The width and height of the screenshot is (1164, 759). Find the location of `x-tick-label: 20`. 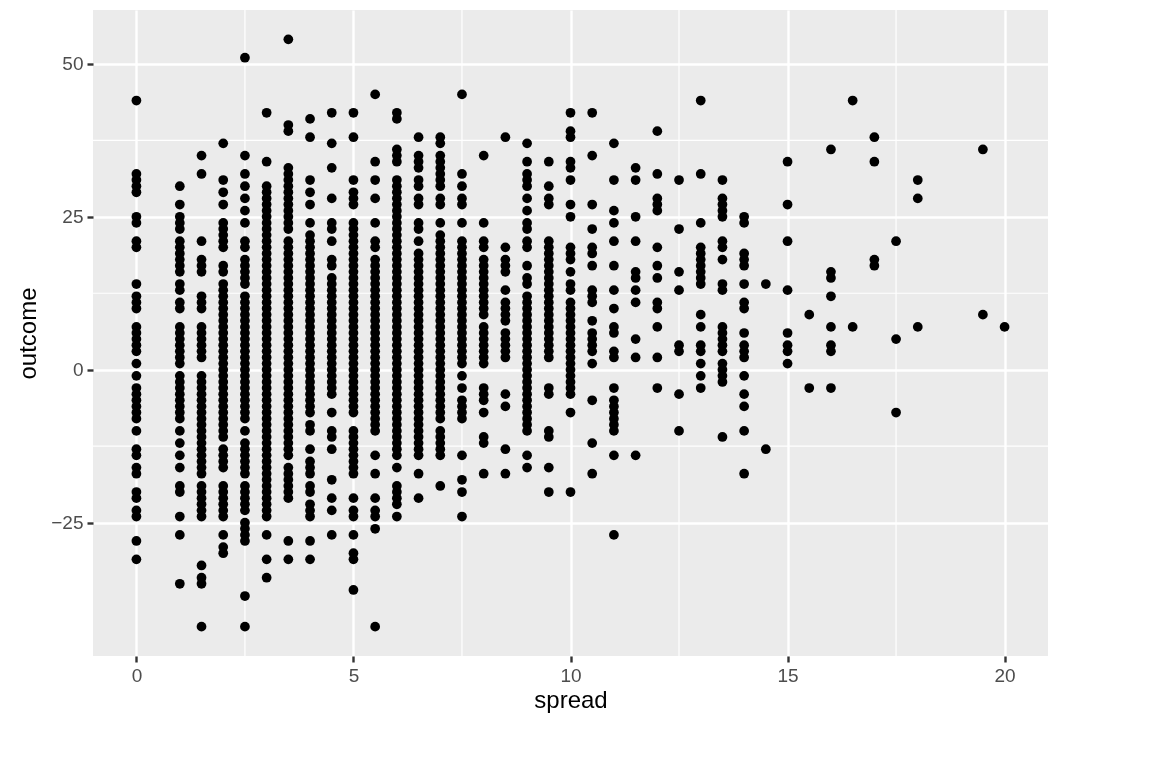

x-tick-label: 20 is located at coordinates (1005, 675).